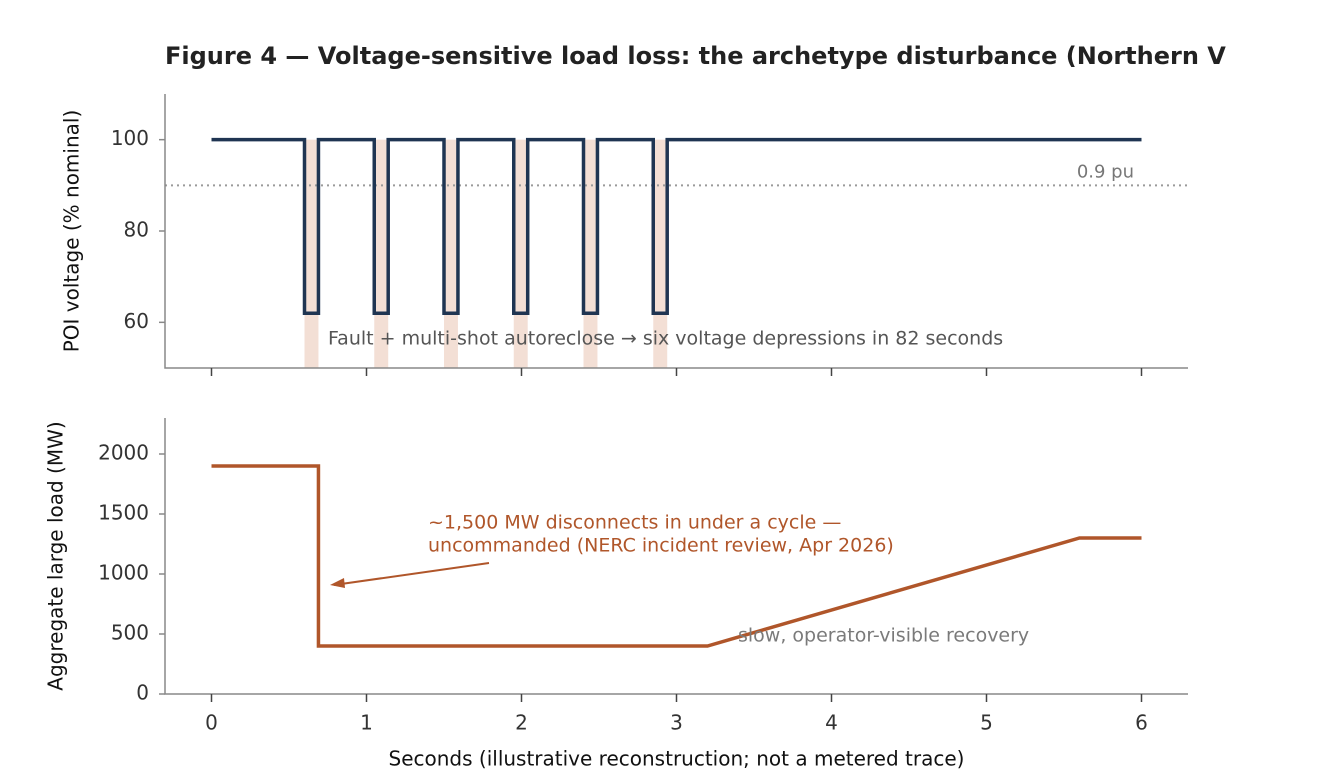 The height and width of the screenshot is (784, 1344). I want to click on reference-label: 0.9 pu, so click(1105, 171).